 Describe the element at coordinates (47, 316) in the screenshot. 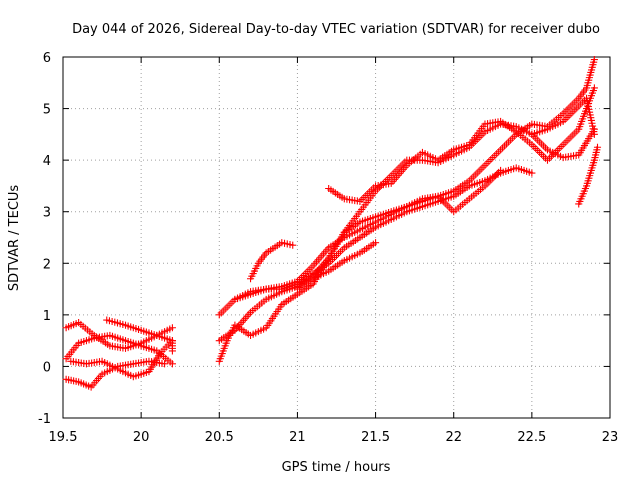

I see `y-tick-label: 1` at that location.